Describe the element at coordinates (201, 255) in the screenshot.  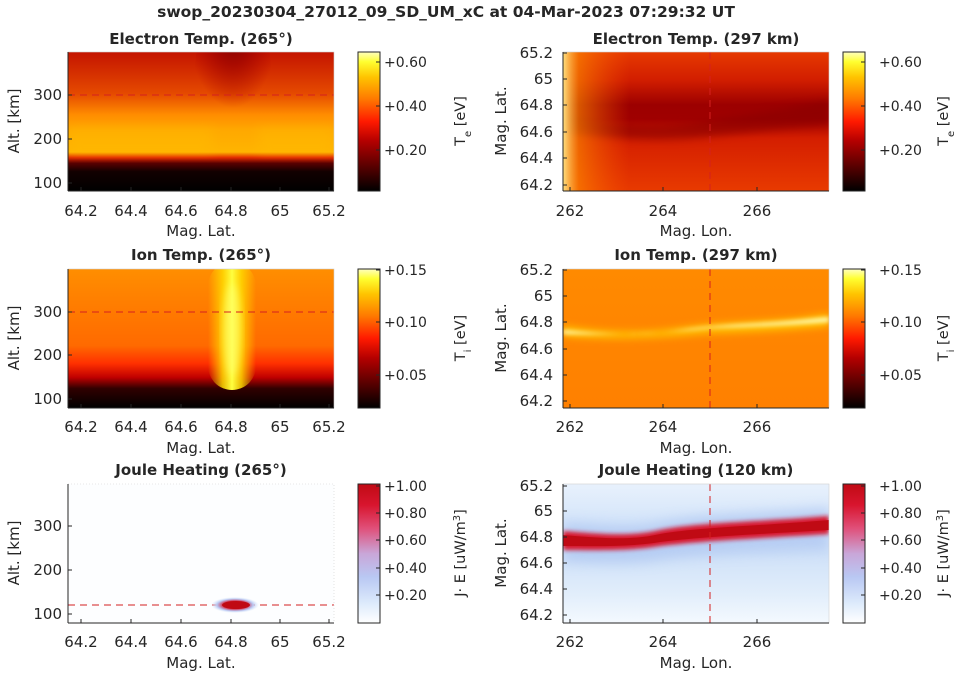
I see `panel-title: Ion Temp. (265°)` at that location.